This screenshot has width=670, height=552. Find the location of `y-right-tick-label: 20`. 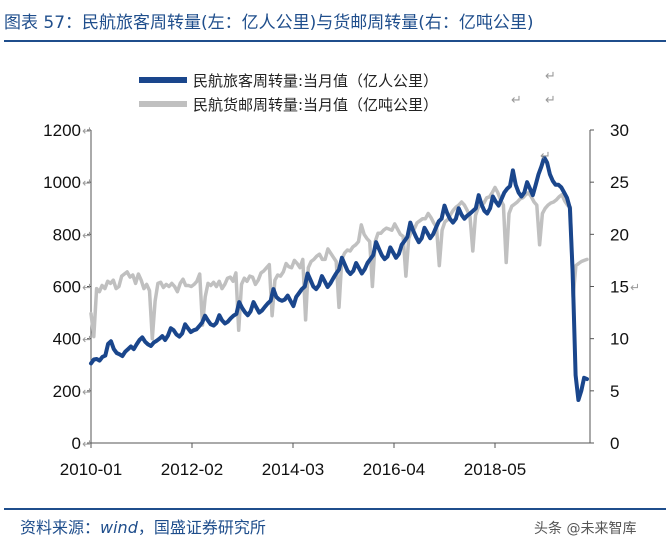

y-right-tick-label: 20 is located at coordinates (619, 234).